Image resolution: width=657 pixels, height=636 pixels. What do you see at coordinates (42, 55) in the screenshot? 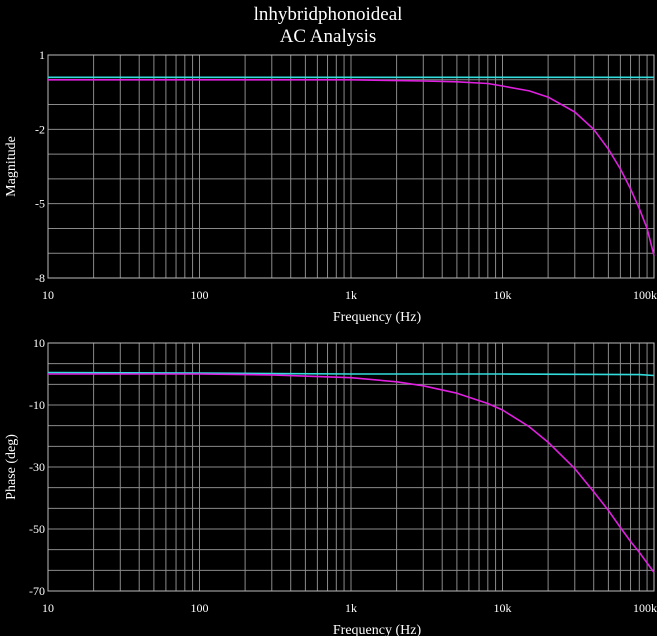
I see `y-tick-label: 1` at bounding box center [42, 55].